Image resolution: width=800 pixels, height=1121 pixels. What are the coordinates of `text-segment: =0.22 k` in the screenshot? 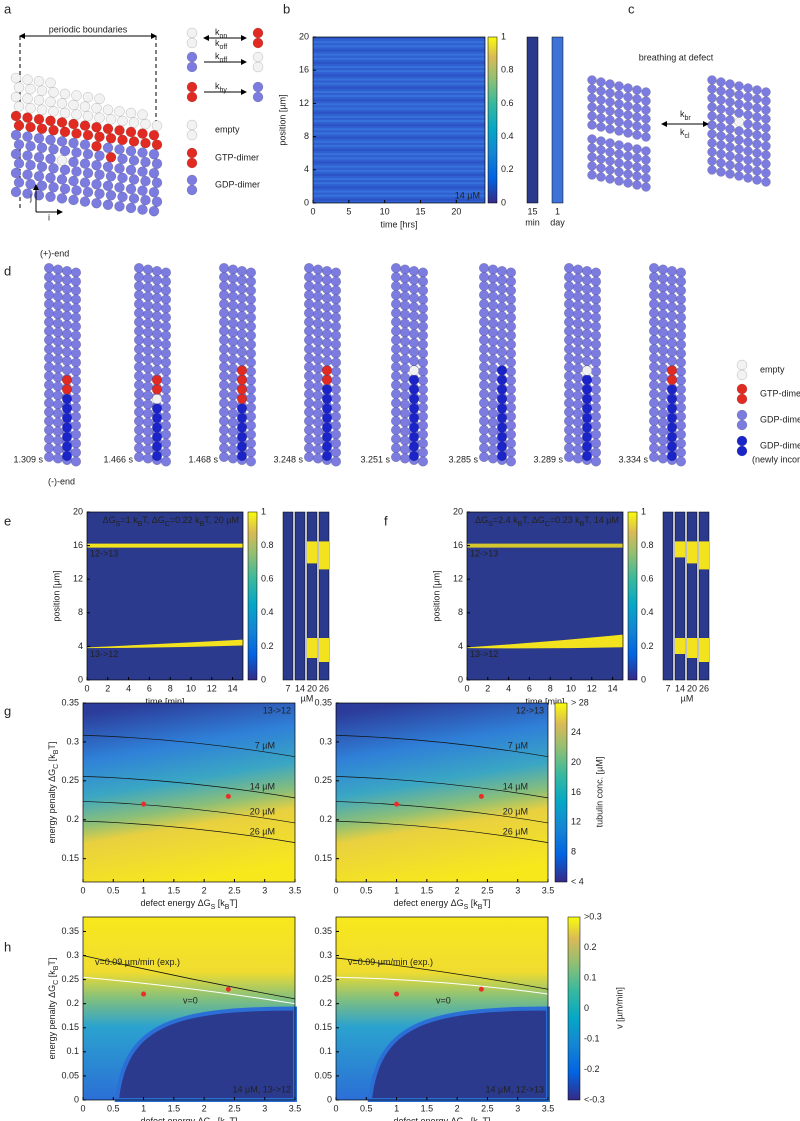 It's located at (185, 520).